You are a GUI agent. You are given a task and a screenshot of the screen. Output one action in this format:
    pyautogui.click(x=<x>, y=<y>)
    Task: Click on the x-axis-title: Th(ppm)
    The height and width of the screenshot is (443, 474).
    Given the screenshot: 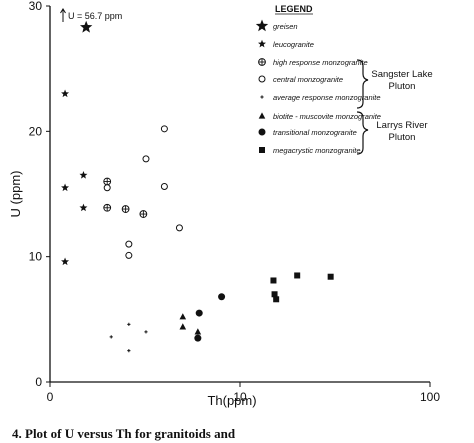 What is the action you would take?
    pyautogui.click(x=231, y=400)
    